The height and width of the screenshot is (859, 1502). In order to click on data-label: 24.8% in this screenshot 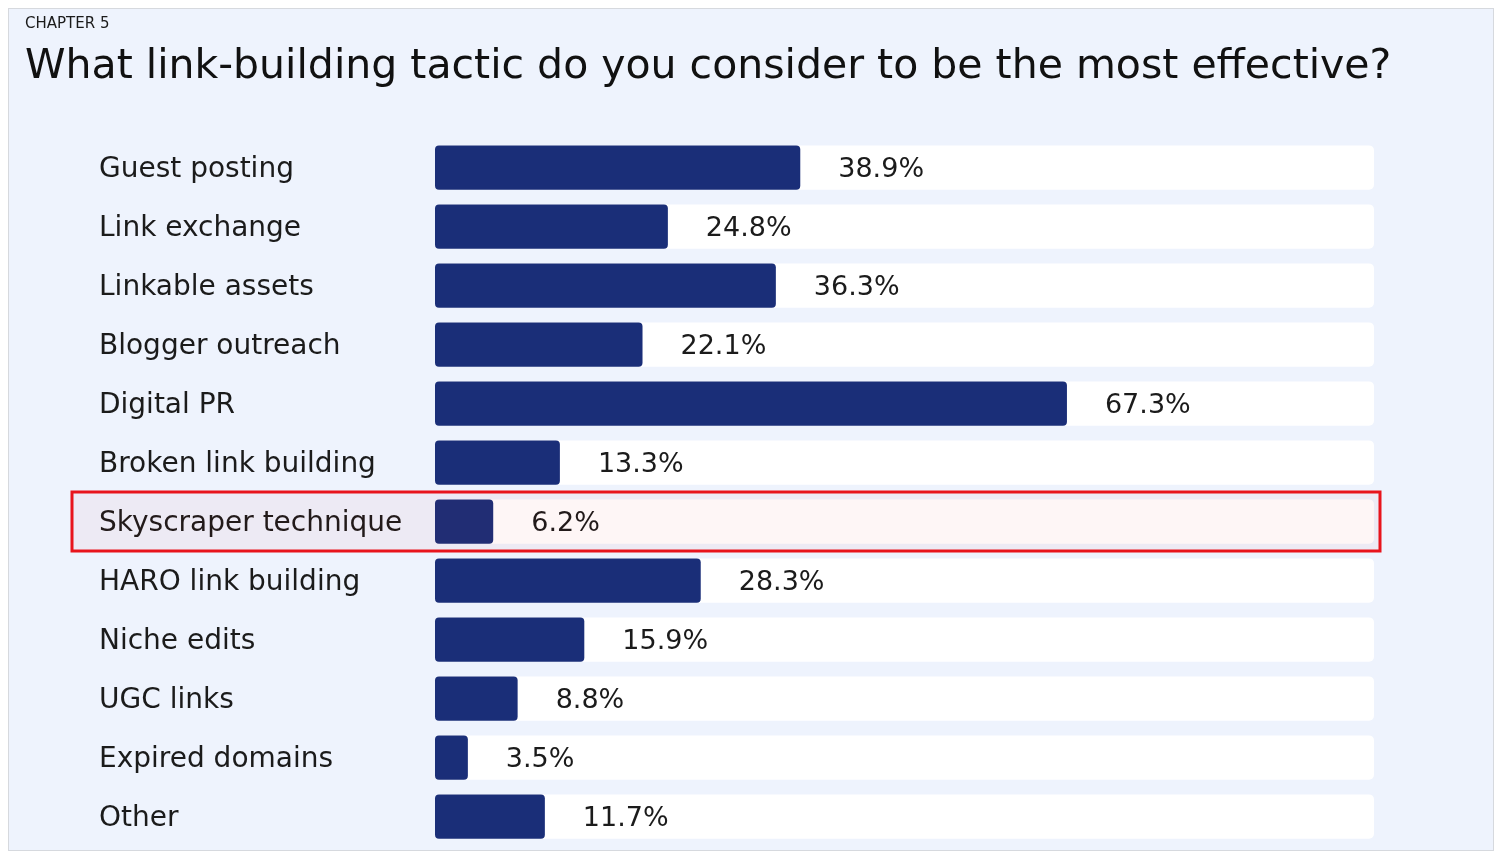, I will do `click(748, 226)`.